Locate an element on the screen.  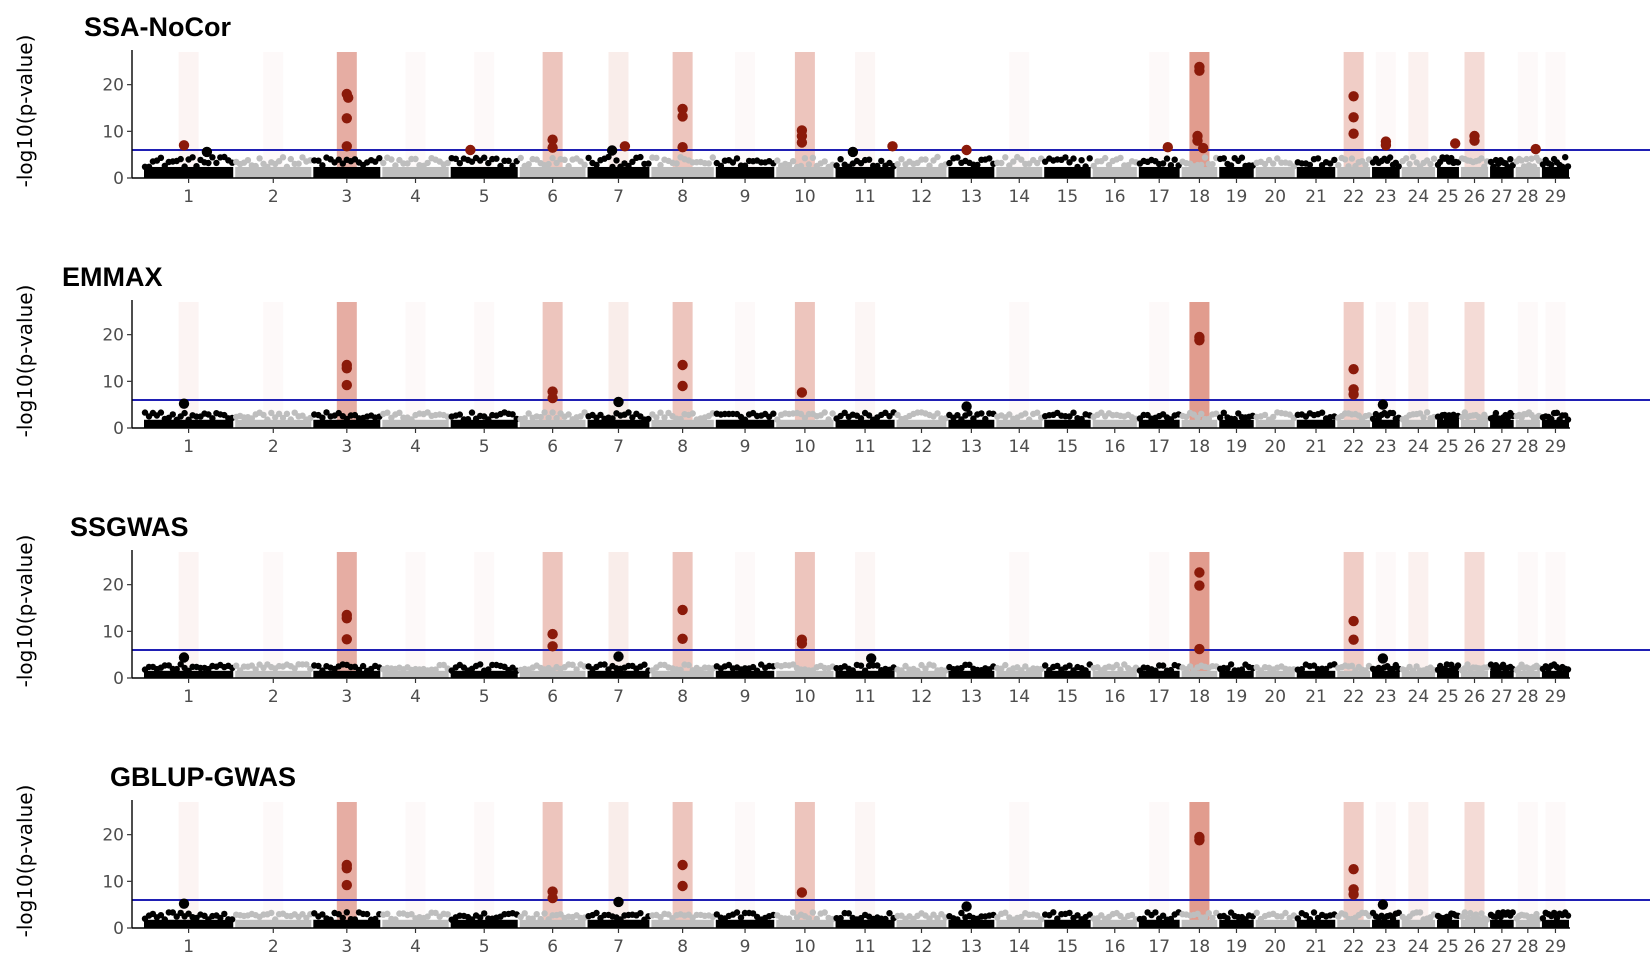
y-tick-label: 20 is located at coordinates (113, 336).